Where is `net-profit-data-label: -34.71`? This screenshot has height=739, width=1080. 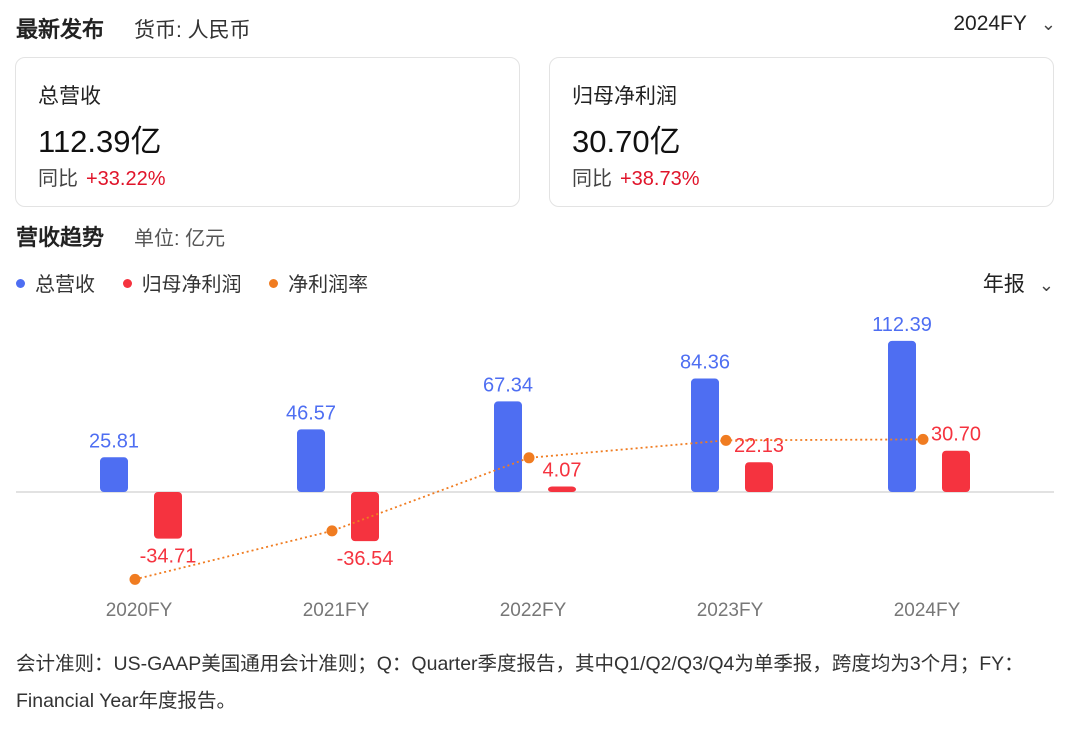
net-profit-data-label: -34.71 is located at coordinates (168, 557).